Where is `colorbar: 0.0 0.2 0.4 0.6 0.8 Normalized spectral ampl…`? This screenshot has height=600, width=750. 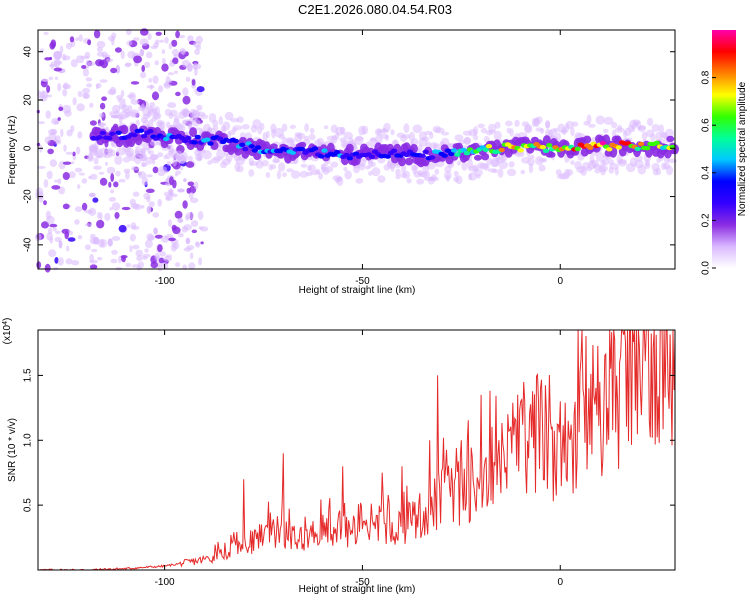
colorbar: 0.0 0.2 0.4 0.6 0.8 Normalized spectral ampl… is located at coordinates (724, 152).